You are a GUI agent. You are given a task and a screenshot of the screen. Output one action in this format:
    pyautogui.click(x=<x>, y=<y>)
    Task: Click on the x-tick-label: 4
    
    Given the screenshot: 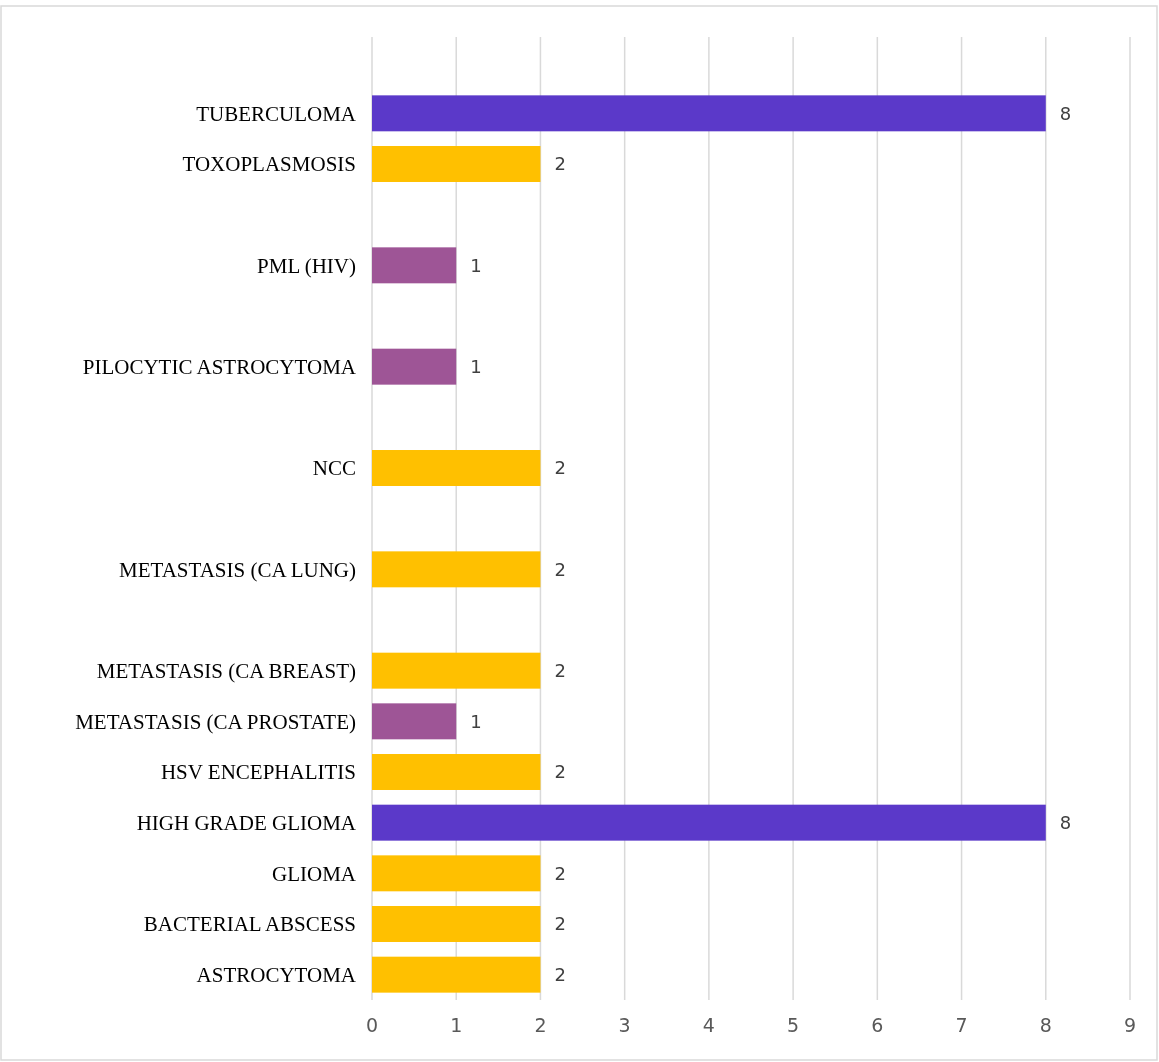 What is the action you would take?
    pyautogui.click(x=708, y=1025)
    